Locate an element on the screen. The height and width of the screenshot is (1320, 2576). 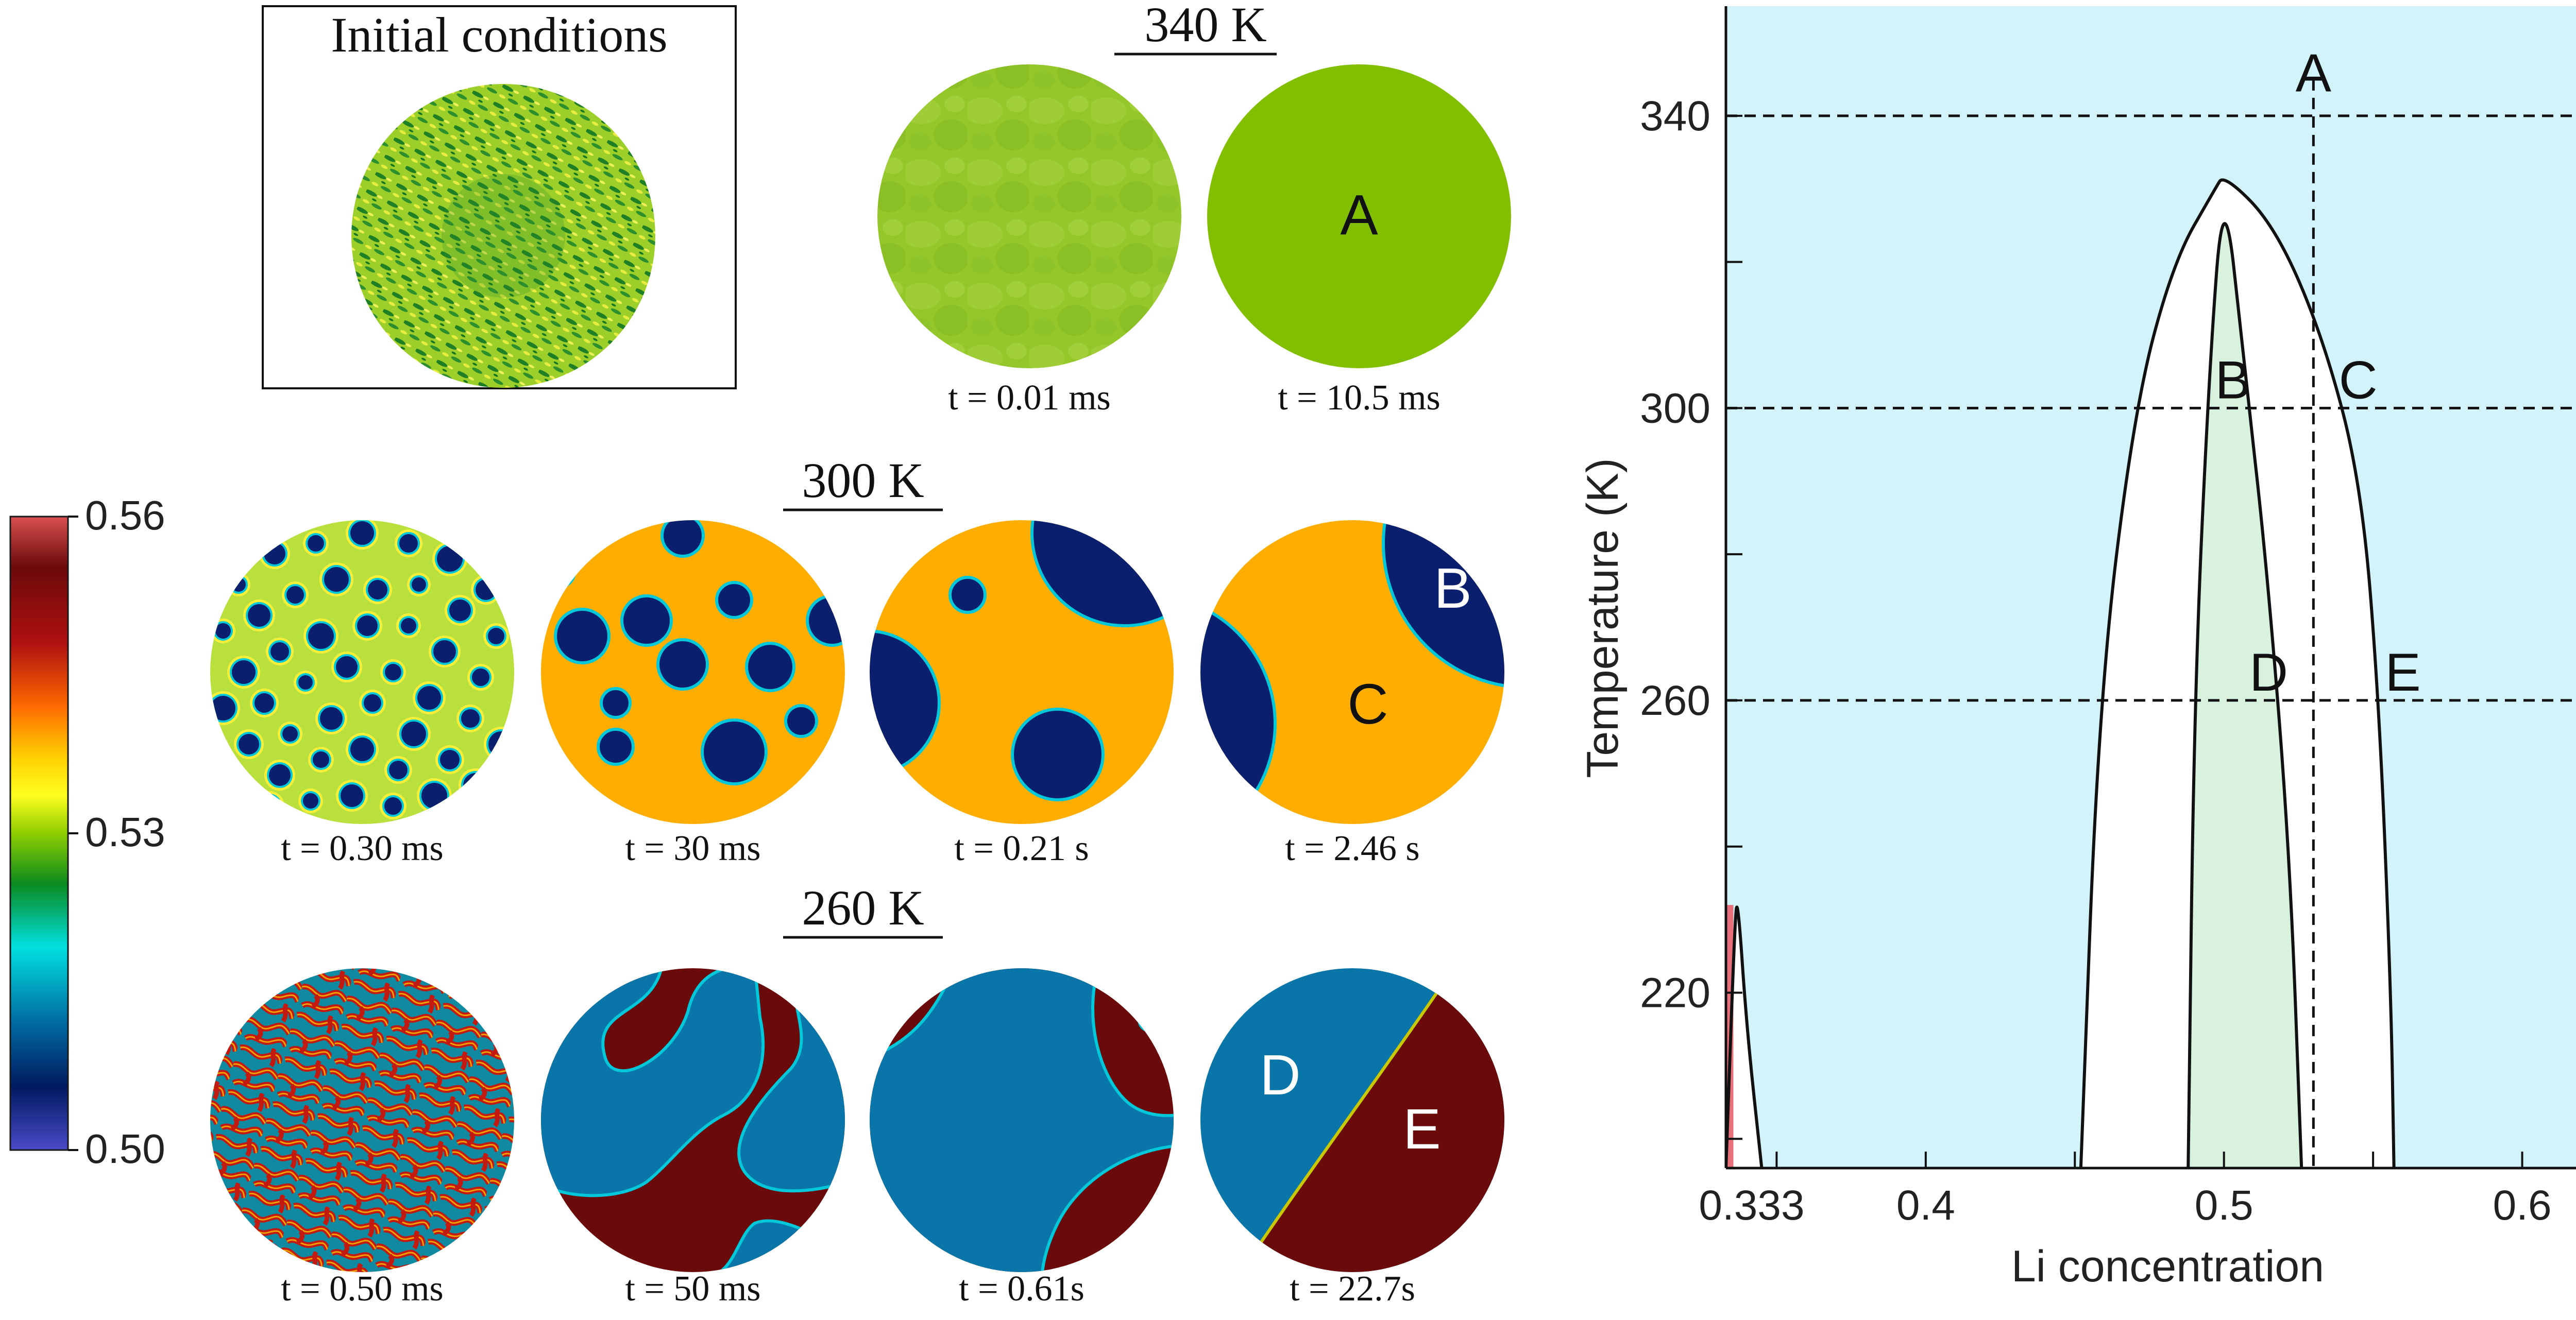
disk-260k-t3 is located at coordinates (1022, 1120).